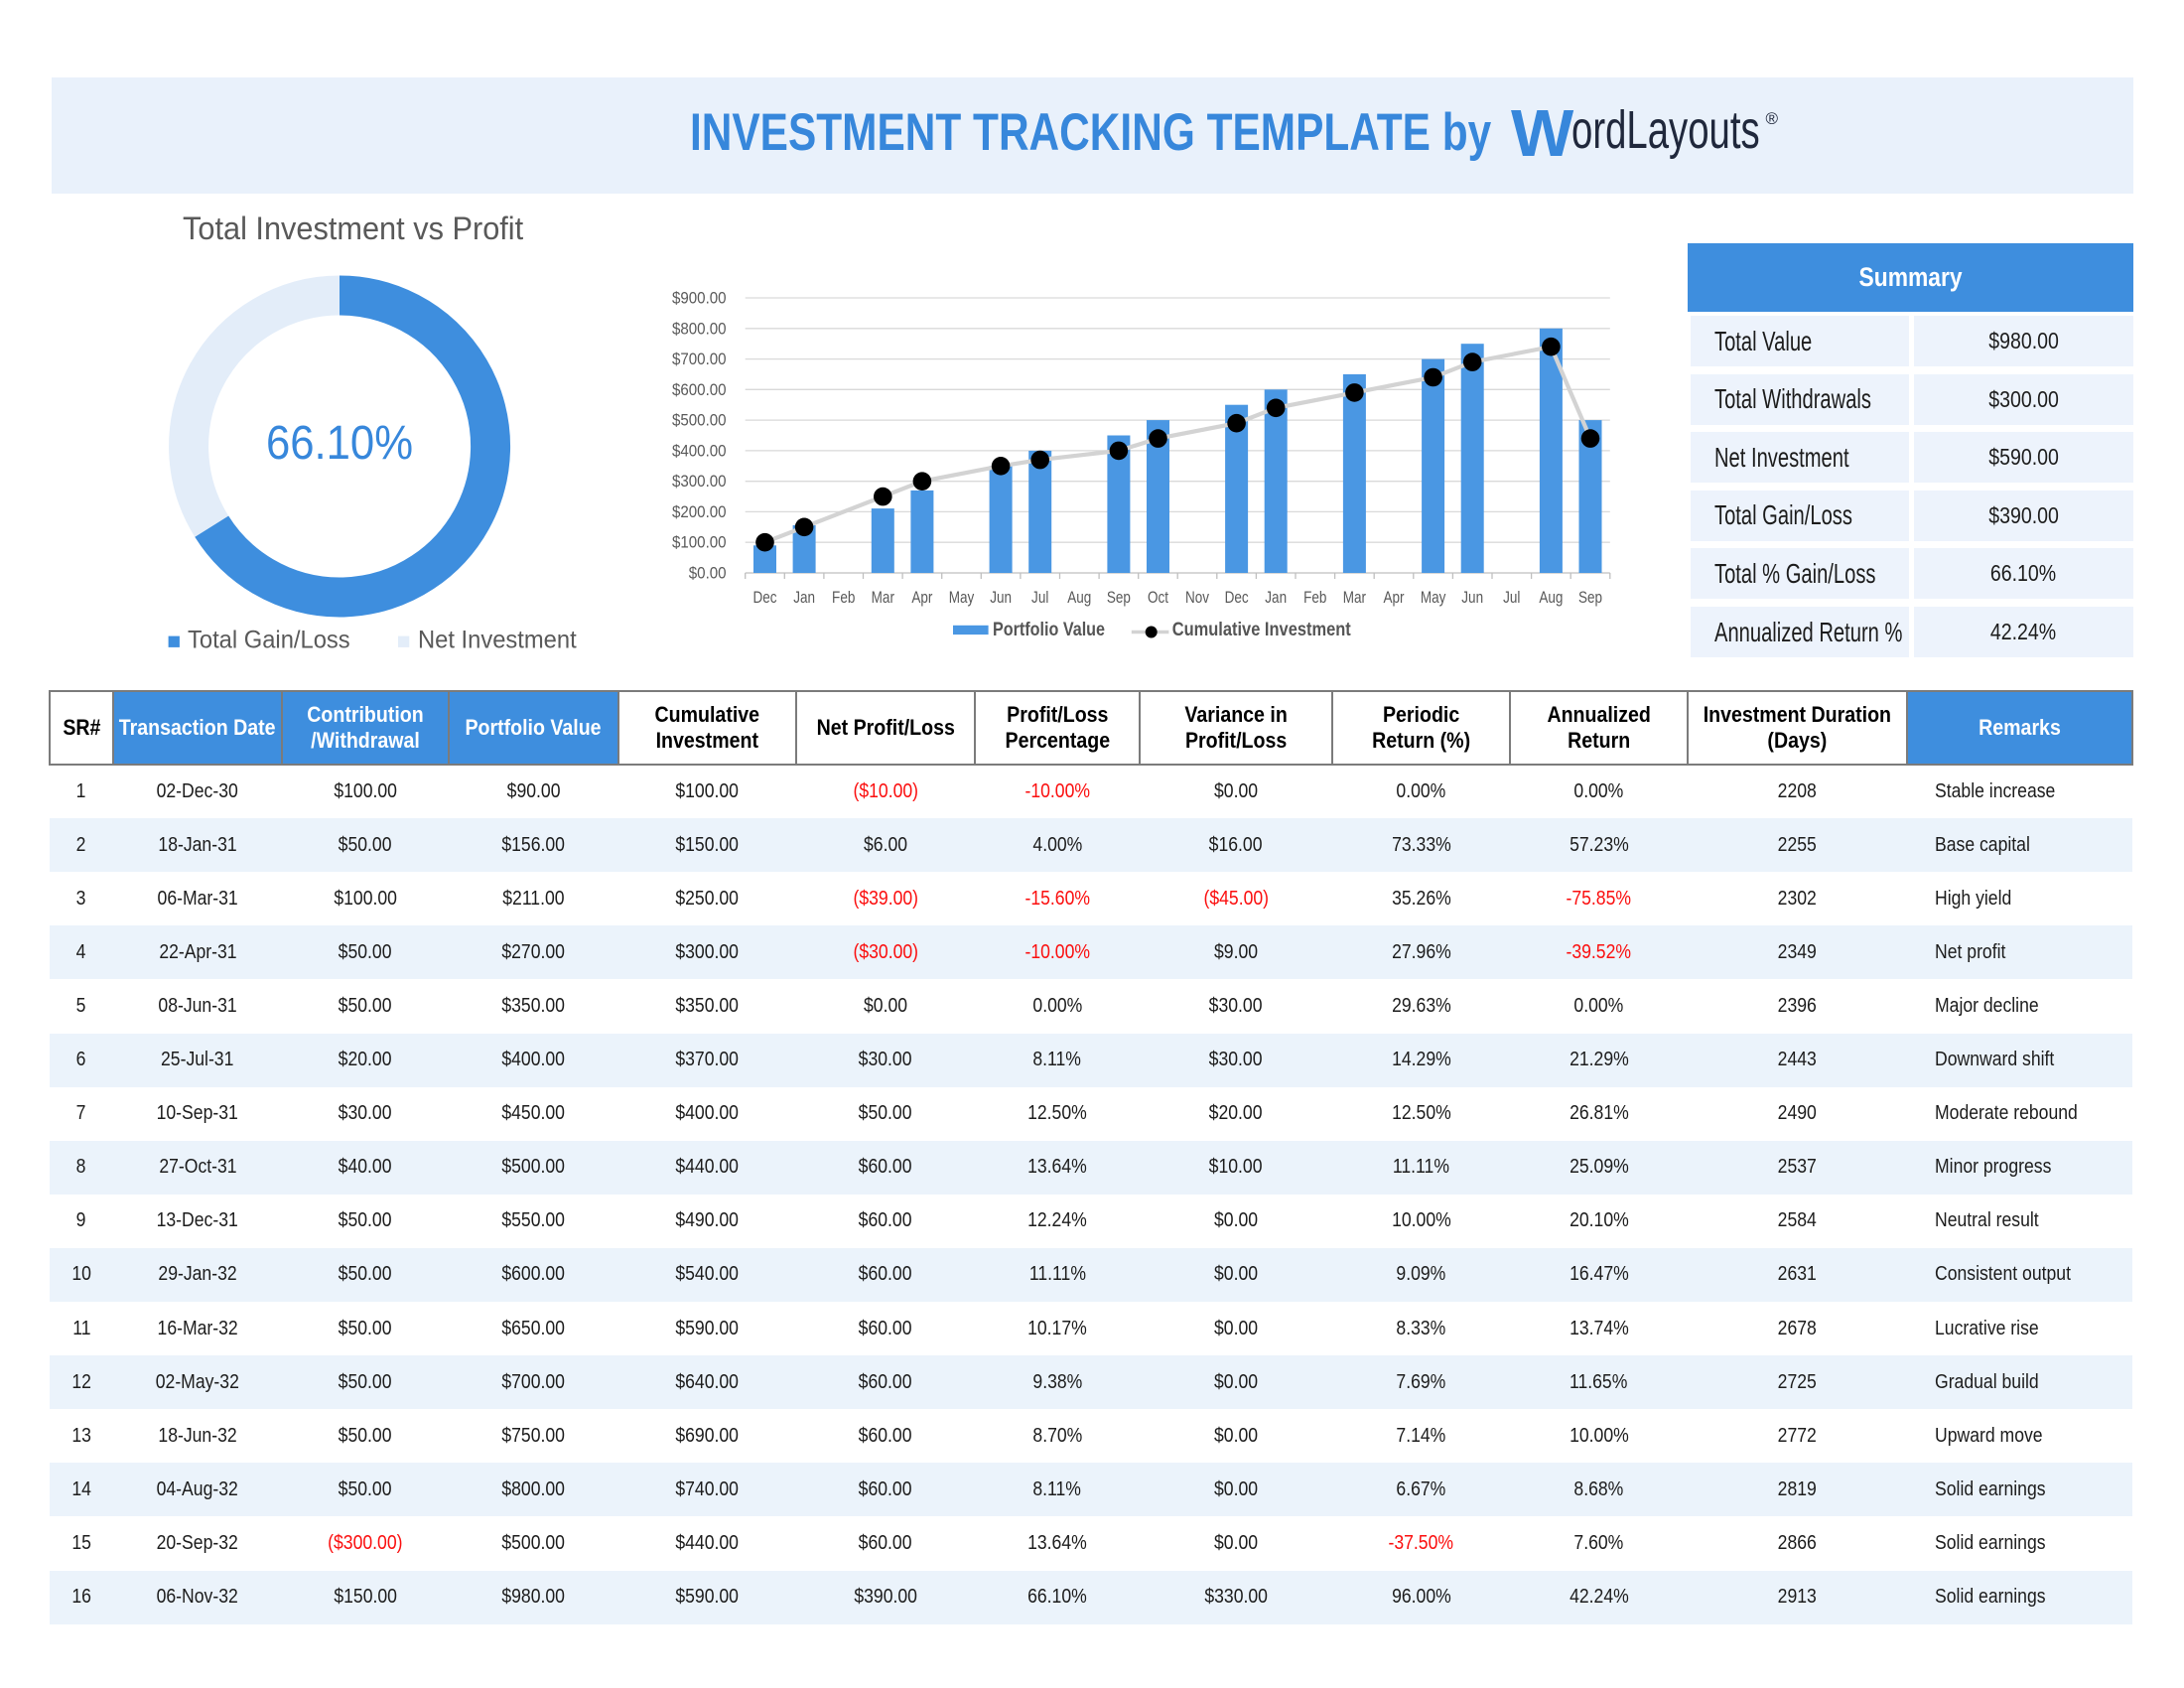  Describe the element at coordinates (699, 481) in the screenshot. I see `svg-text: $300.00` at that location.